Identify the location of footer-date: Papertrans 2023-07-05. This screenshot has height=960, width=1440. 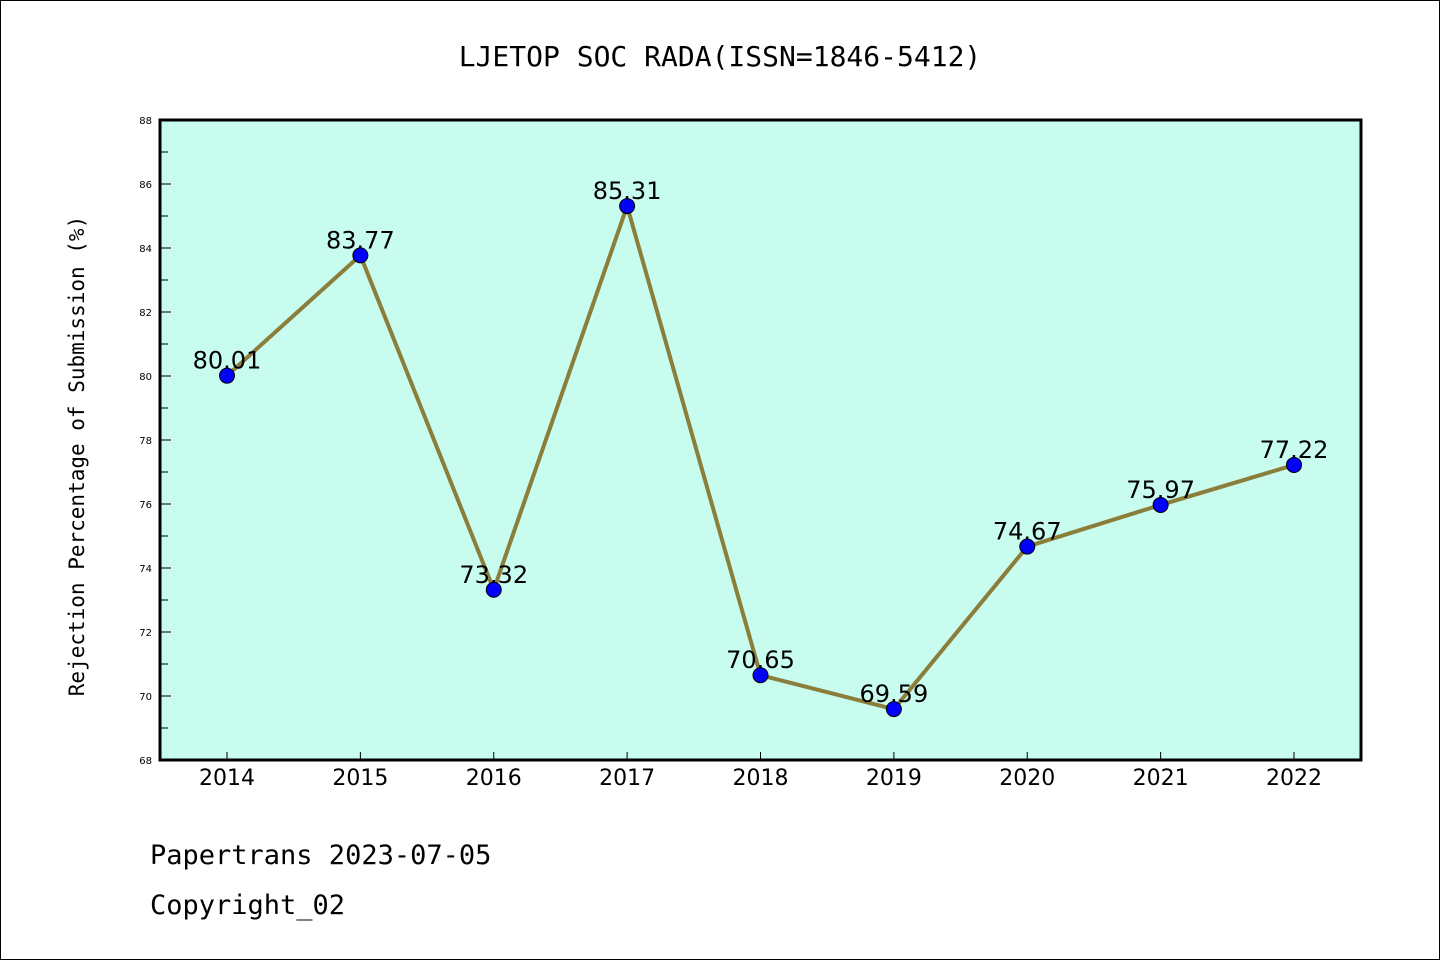
(320, 855).